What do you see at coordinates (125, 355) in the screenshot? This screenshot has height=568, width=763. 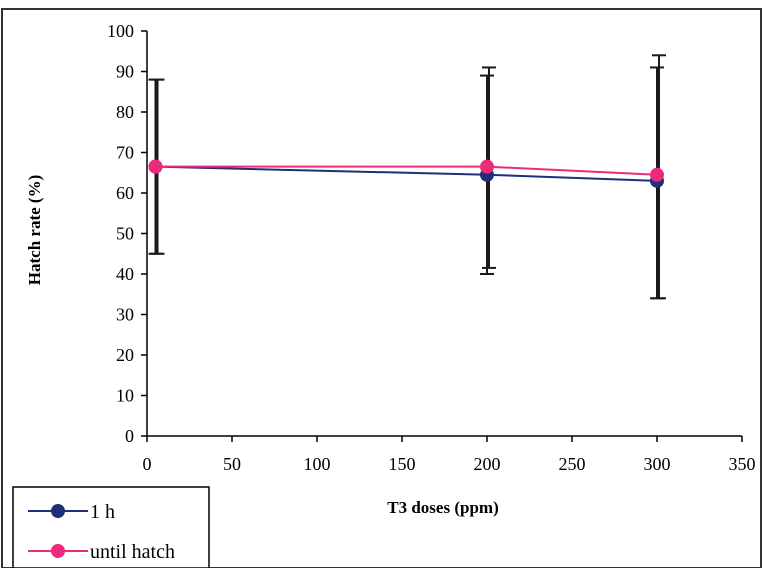 I see `y-tick-label: 20` at bounding box center [125, 355].